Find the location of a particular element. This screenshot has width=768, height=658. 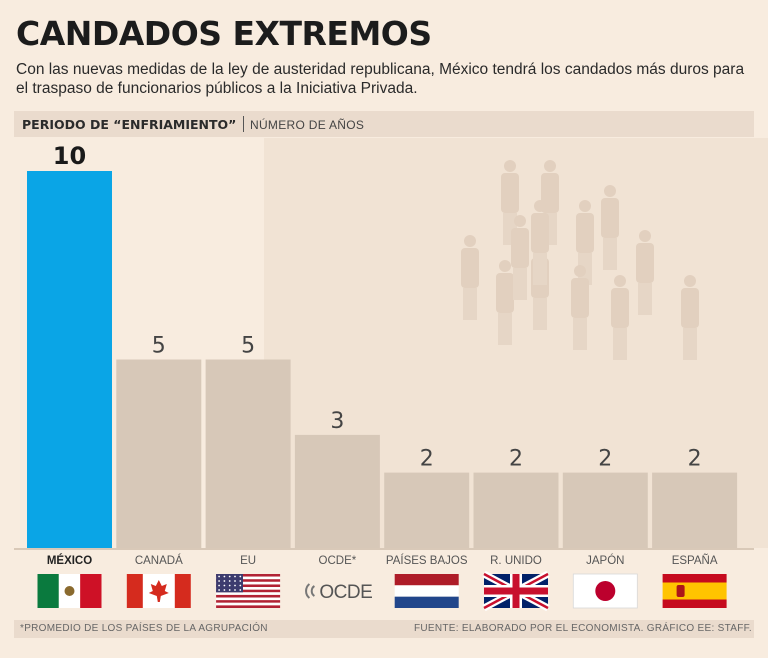

chart-header-title: PERIODO DE “ENFRIAMIENTO” is located at coordinates (129, 124).